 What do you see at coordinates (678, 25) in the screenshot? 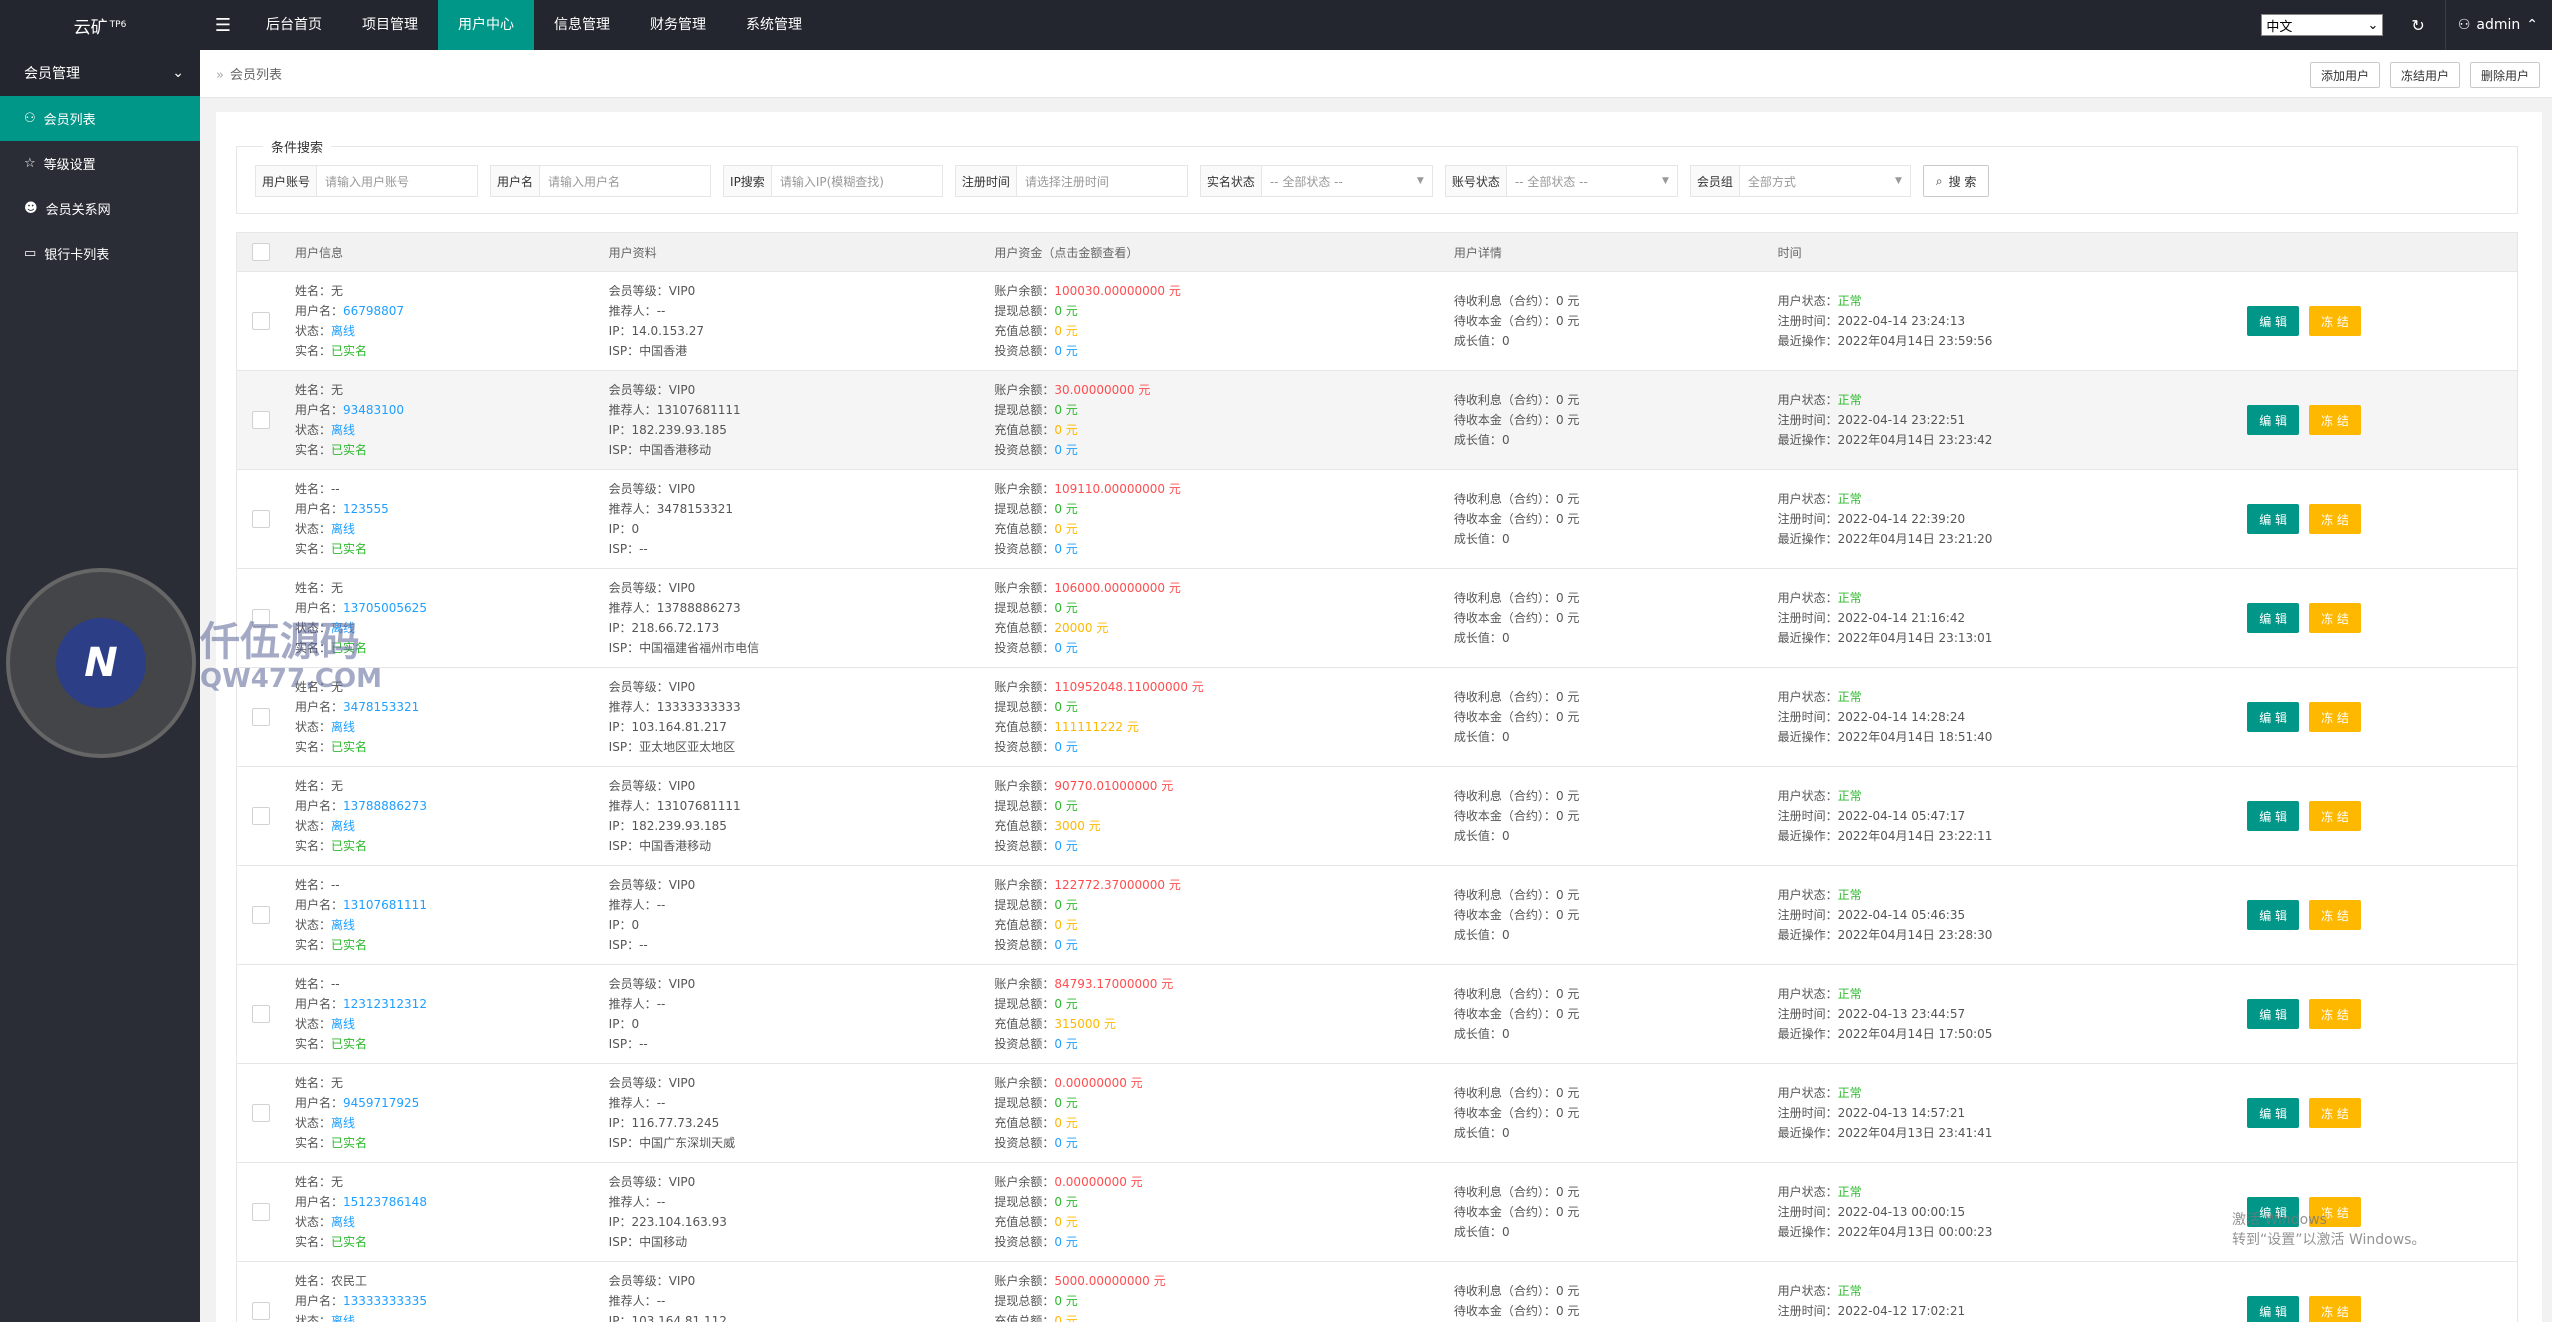
I see `nav-item-4: 财务管理` at bounding box center [678, 25].